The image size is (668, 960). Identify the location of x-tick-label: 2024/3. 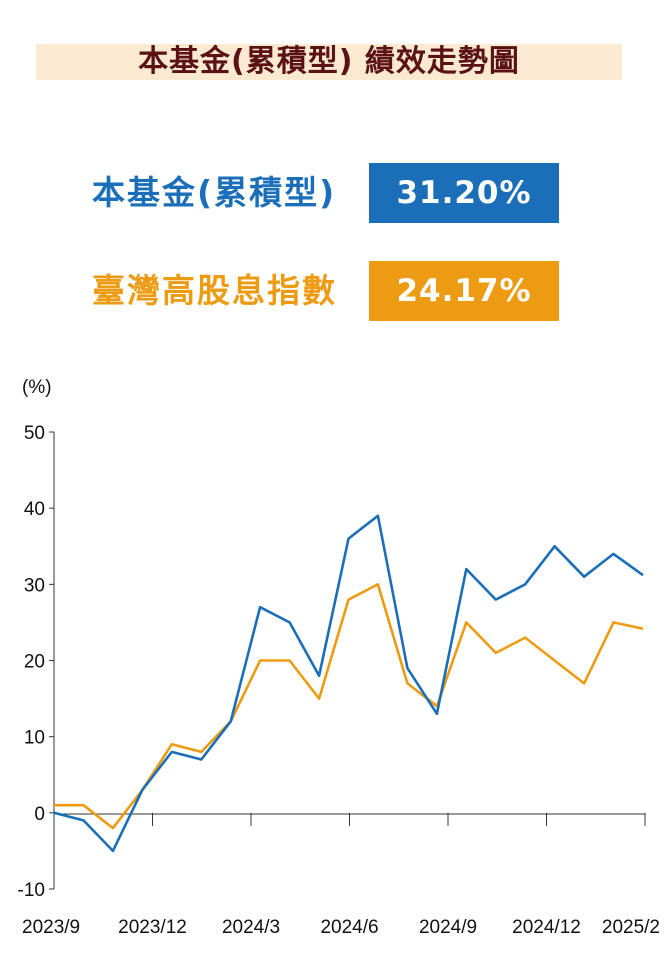
(251, 927).